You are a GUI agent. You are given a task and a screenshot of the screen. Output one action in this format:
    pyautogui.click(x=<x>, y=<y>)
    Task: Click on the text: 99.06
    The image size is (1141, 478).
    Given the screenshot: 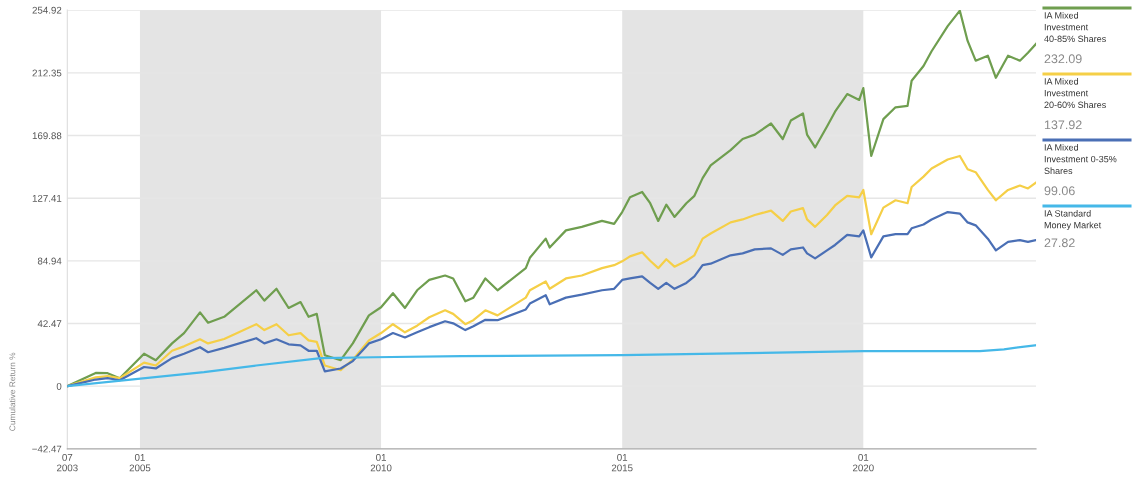 What is the action you would take?
    pyautogui.click(x=1059, y=191)
    